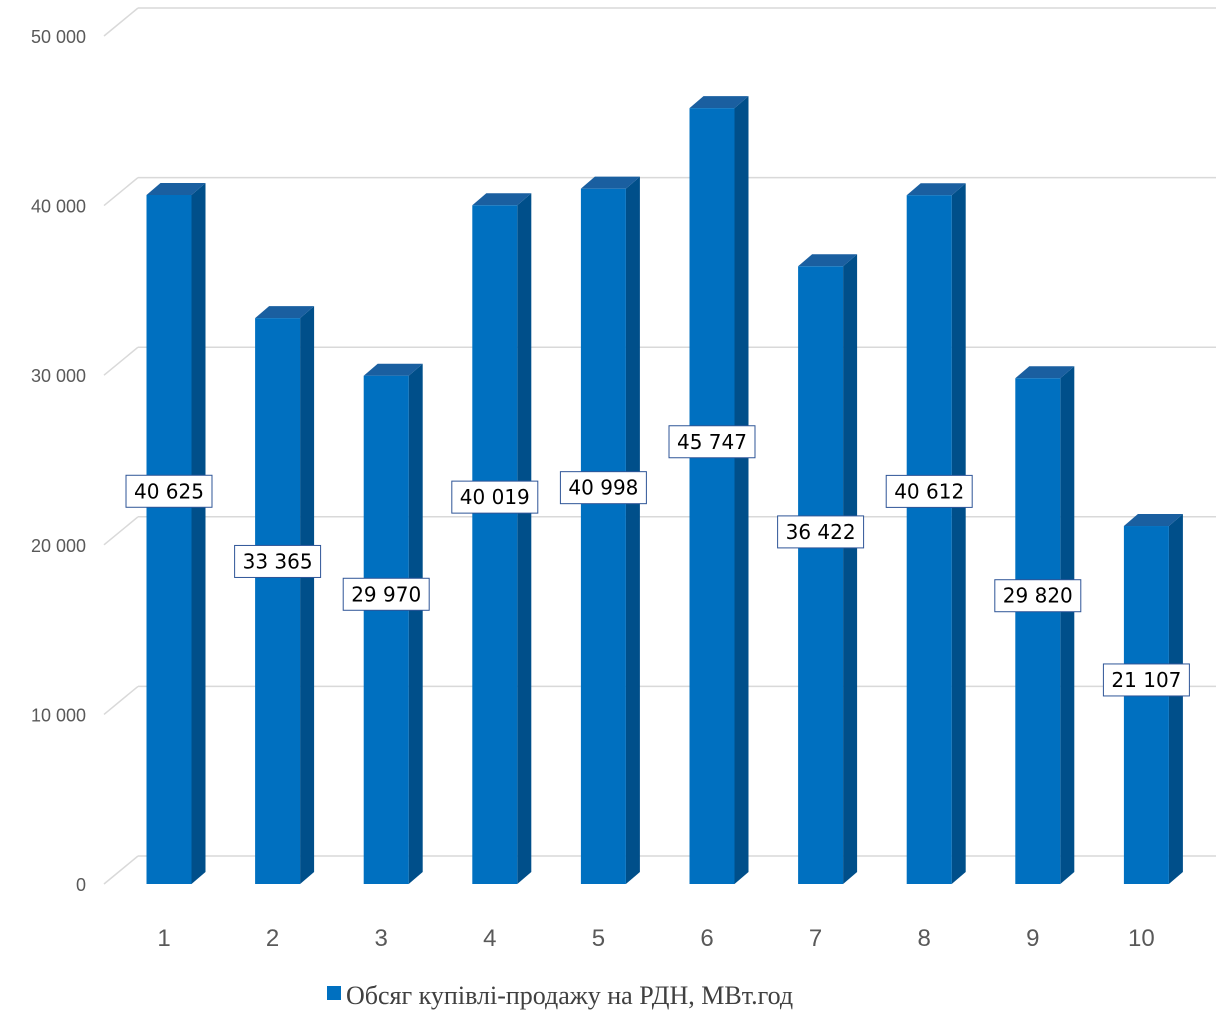  Describe the element at coordinates (163, 938) in the screenshot. I see `x-tick-label: 1` at that location.